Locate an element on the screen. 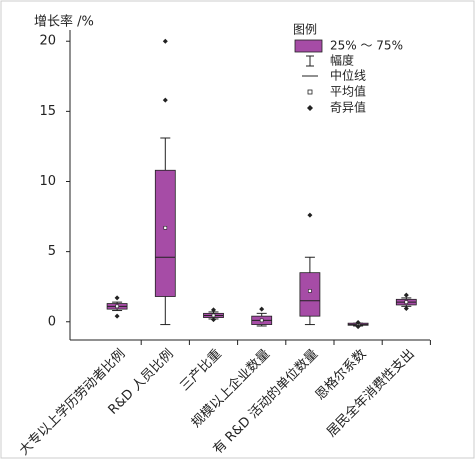 This screenshot has width=475, height=459. y-axis-label: 增长率 /% is located at coordinates (64, 22).